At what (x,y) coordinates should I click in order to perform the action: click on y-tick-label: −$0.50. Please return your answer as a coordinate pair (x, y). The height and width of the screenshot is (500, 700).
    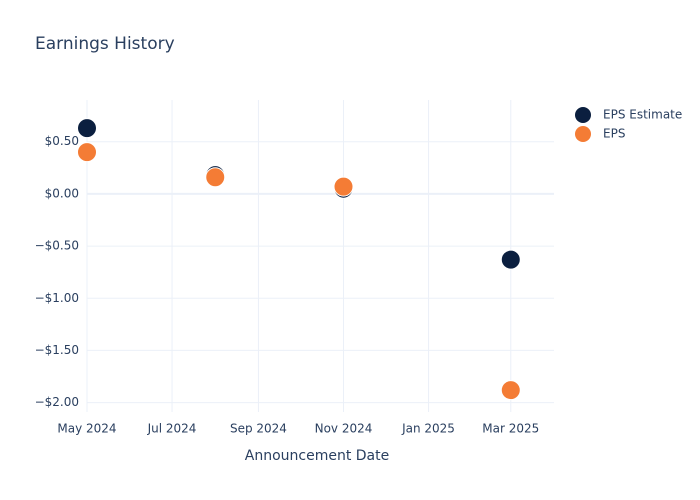
    Looking at the image, I should click on (57, 246).